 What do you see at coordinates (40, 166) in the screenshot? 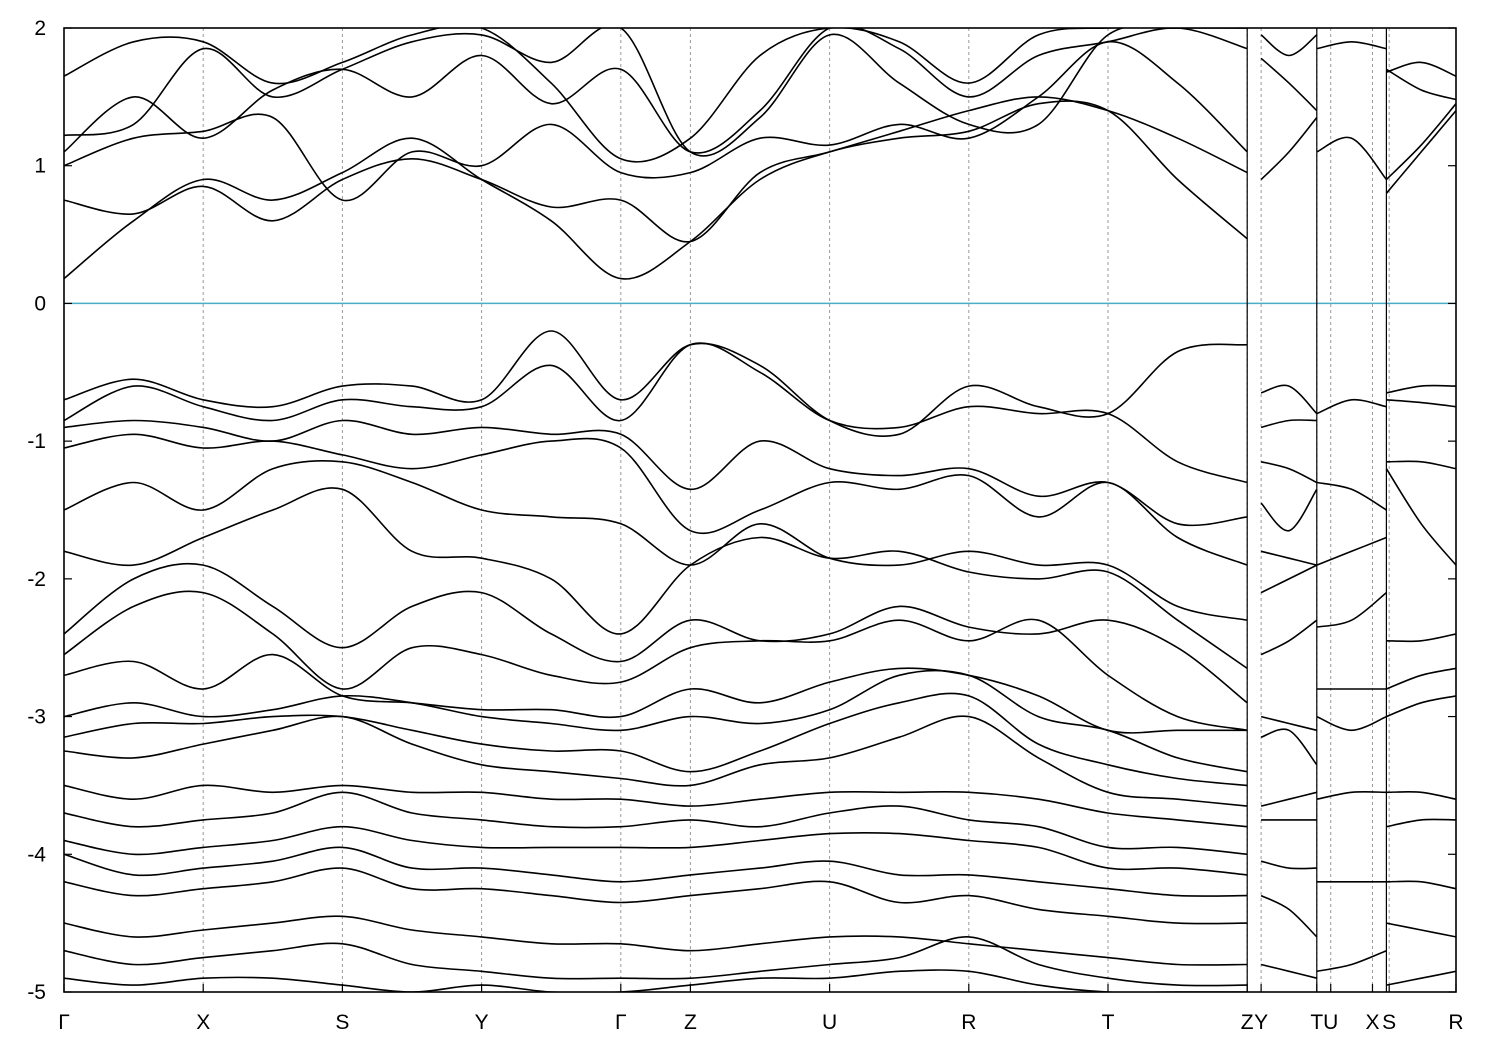
I see `y-tick-label: 1` at bounding box center [40, 166].